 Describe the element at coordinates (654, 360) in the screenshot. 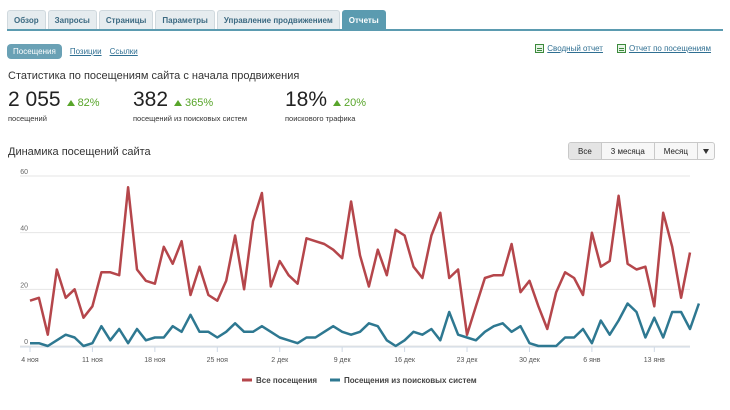

I see `x-tick-label: 13 янв` at that location.